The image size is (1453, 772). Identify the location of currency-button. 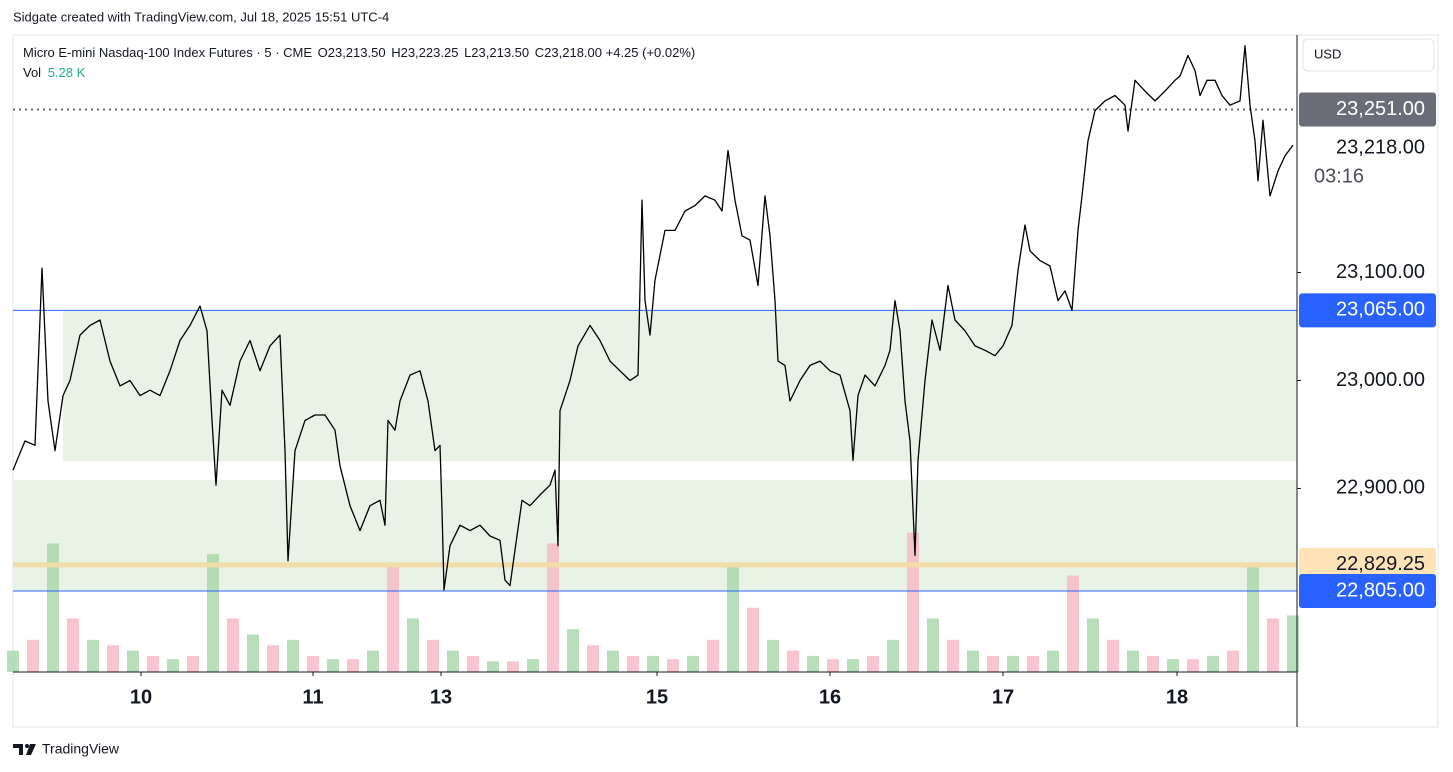
(1368, 55).